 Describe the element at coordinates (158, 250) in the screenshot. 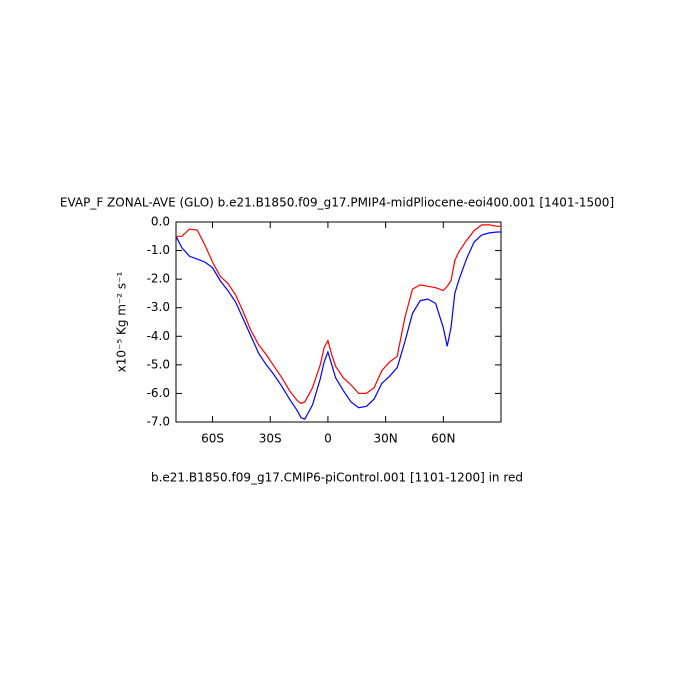

I see `y-tick-label: -1.0` at that location.